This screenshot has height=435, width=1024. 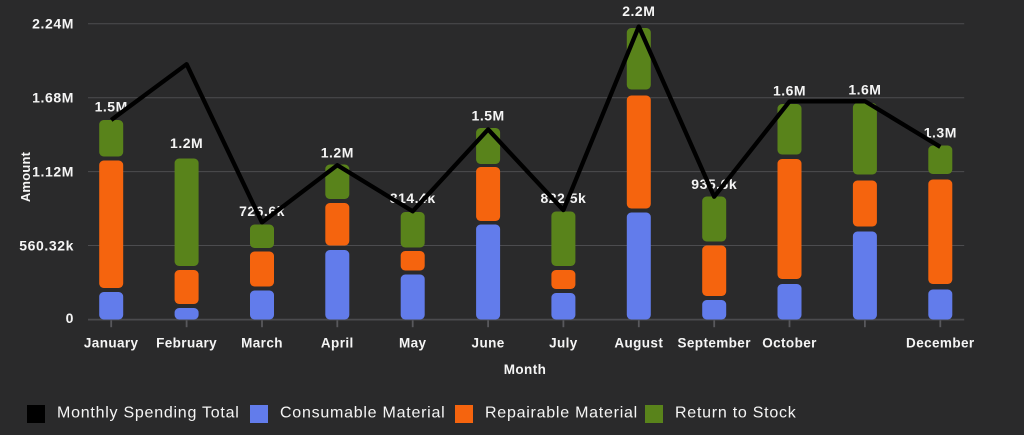 What do you see at coordinates (262, 343) in the screenshot?
I see `svg-text: March` at bounding box center [262, 343].